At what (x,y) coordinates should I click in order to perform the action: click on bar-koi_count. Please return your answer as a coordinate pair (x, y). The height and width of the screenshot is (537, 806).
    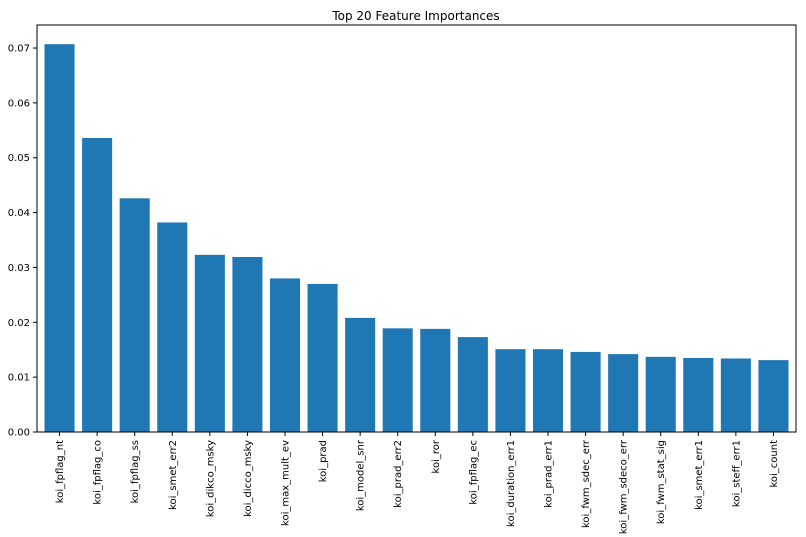
    Looking at the image, I should click on (773, 396).